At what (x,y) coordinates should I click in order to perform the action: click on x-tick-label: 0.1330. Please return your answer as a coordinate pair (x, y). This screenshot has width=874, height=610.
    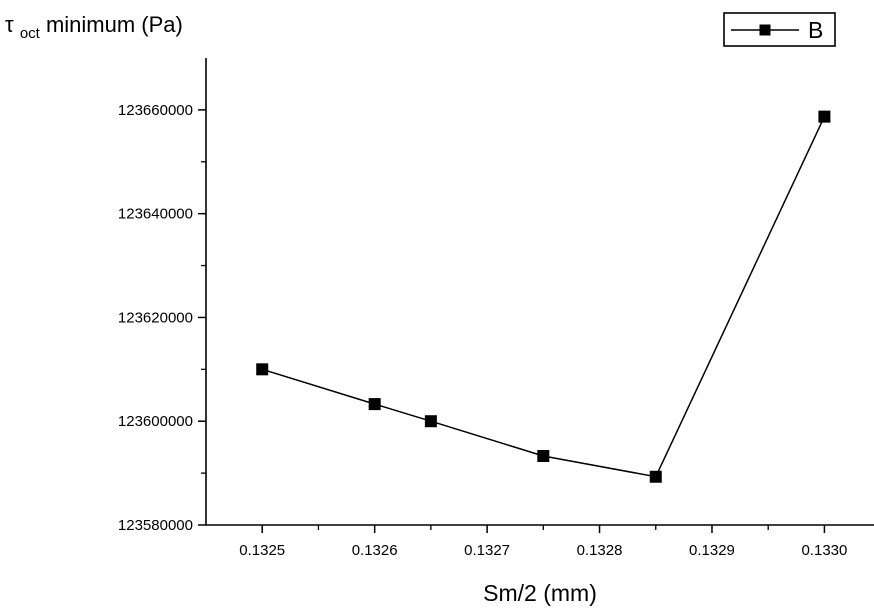
    Looking at the image, I should click on (824, 550).